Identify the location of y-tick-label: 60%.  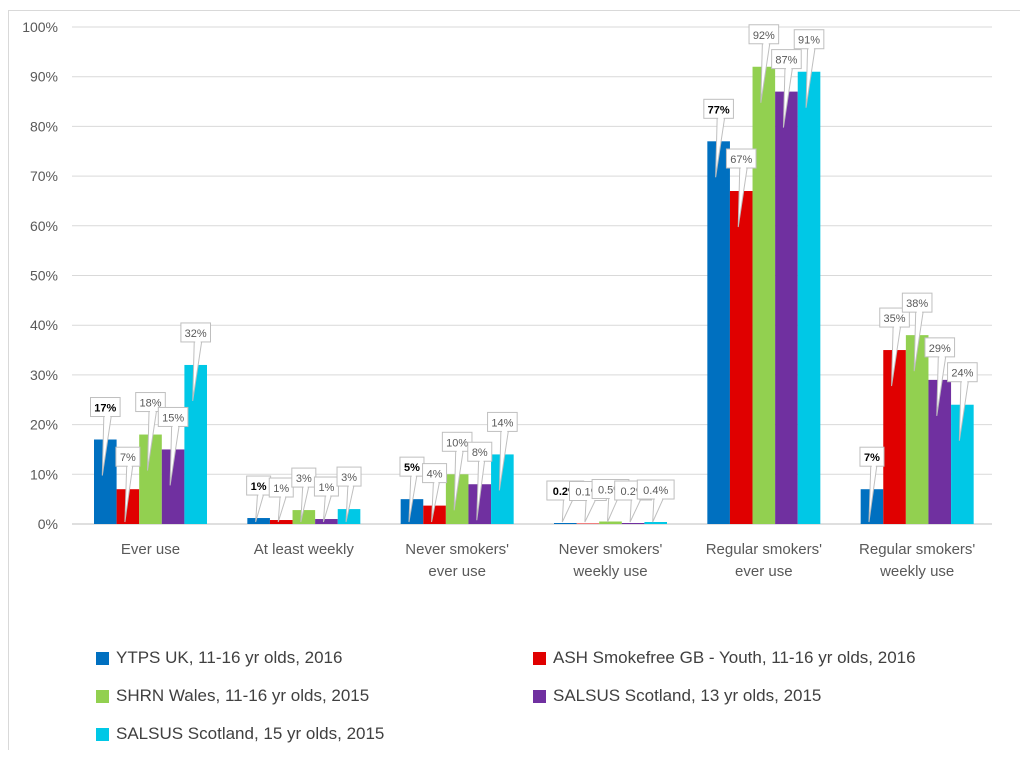
(44, 226).